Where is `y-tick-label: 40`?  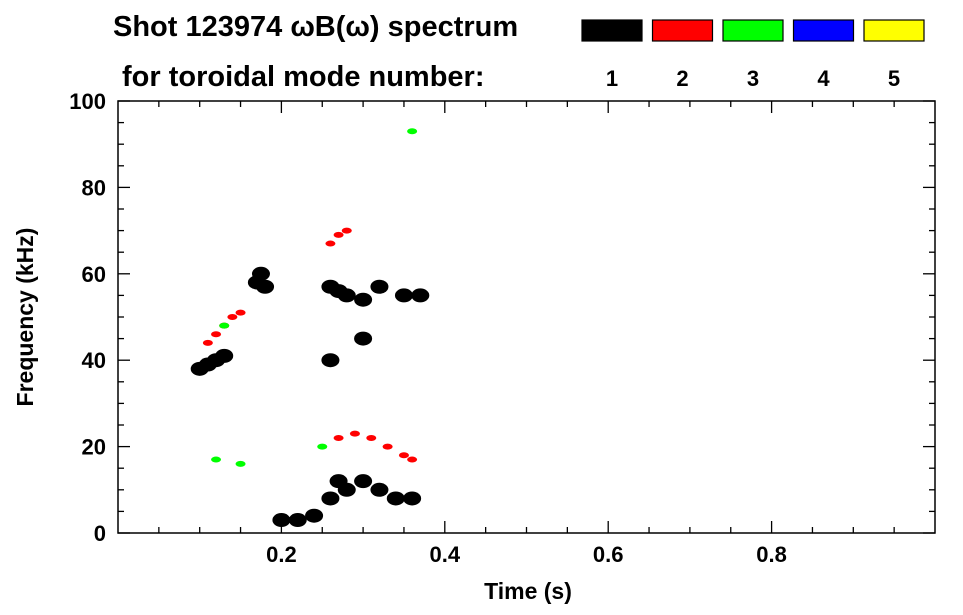
y-tick-label: 40 is located at coordinates (94, 360).